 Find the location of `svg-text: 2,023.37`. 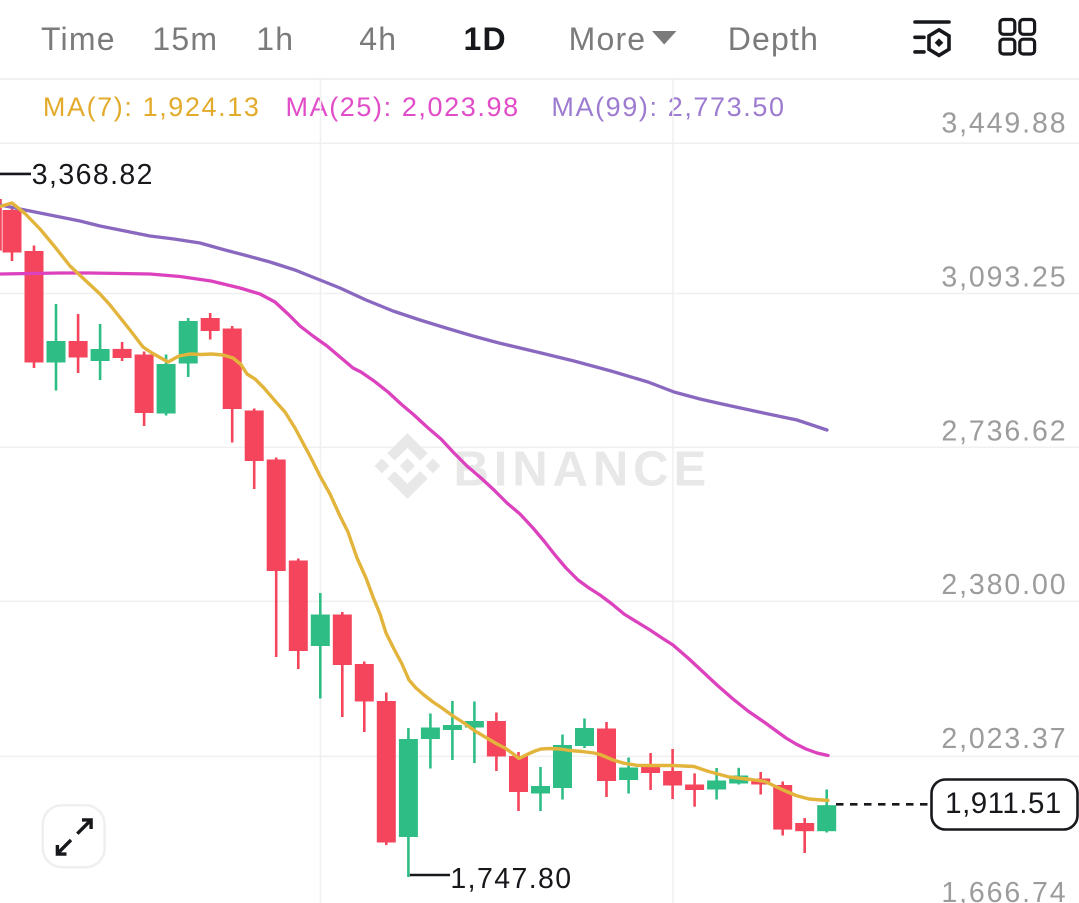

svg-text: 2,023.37 is located at coordinates (1004, 739).